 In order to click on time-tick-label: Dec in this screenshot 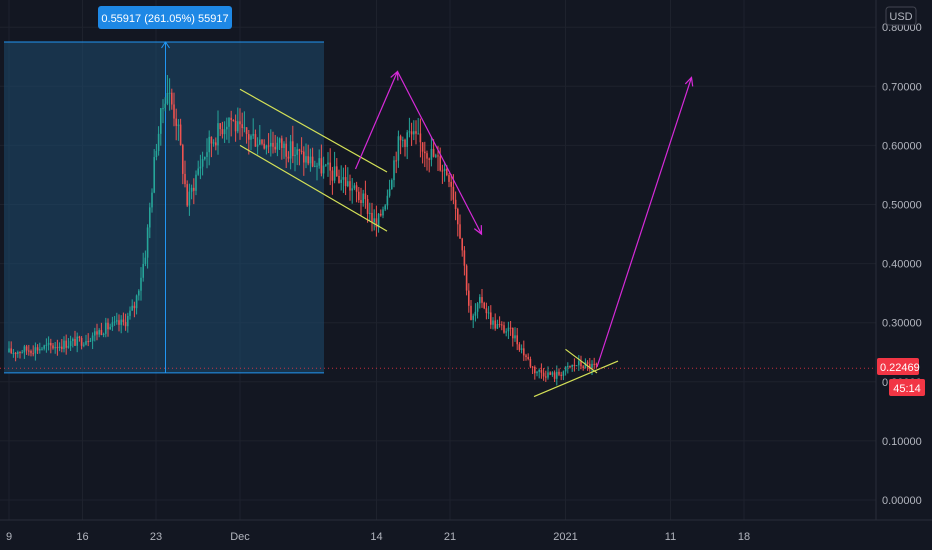, I will do `click(240, 537)`.